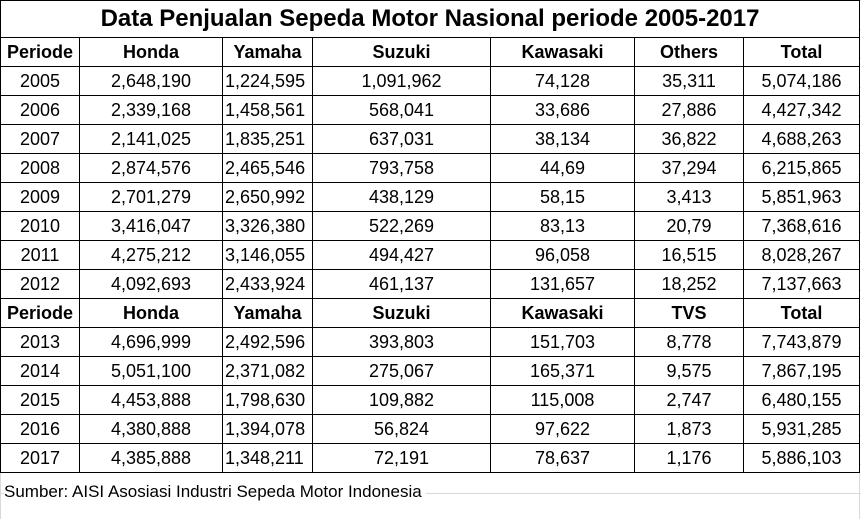 This screenshot has height=519, width=861. What do you see at coordinates (689, 371) in the screenshot?
I see `cell-other: 9,575` at bounding box center [689, 371].